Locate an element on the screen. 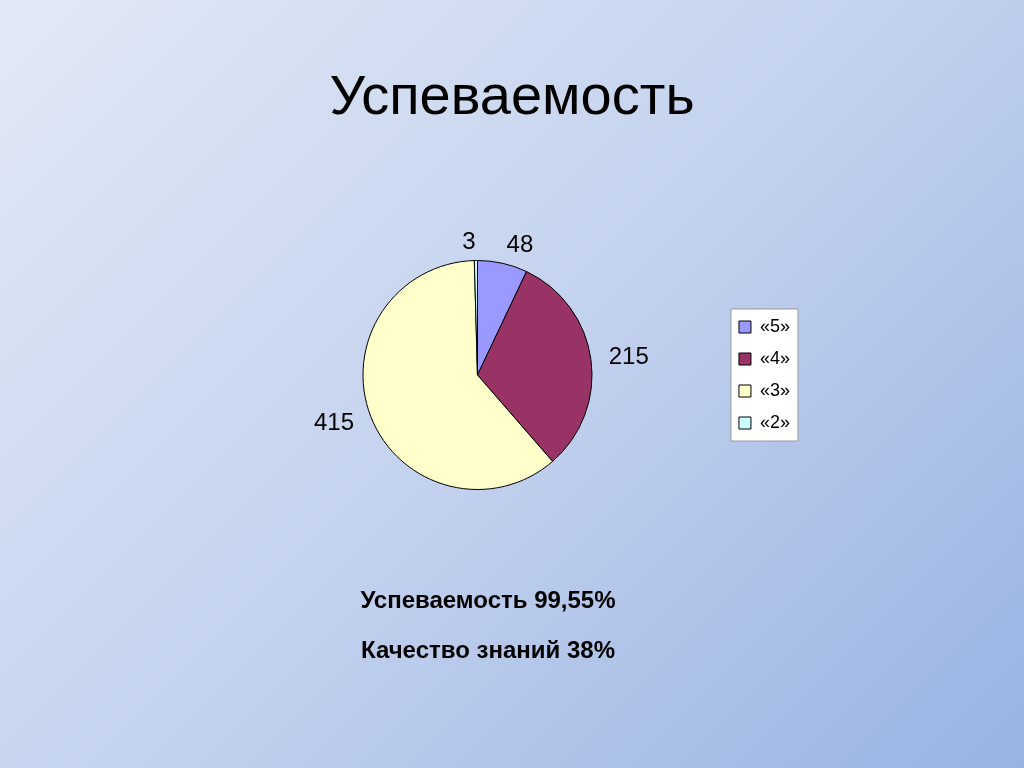  data-label: 415 is located at coordinates (334, 421).